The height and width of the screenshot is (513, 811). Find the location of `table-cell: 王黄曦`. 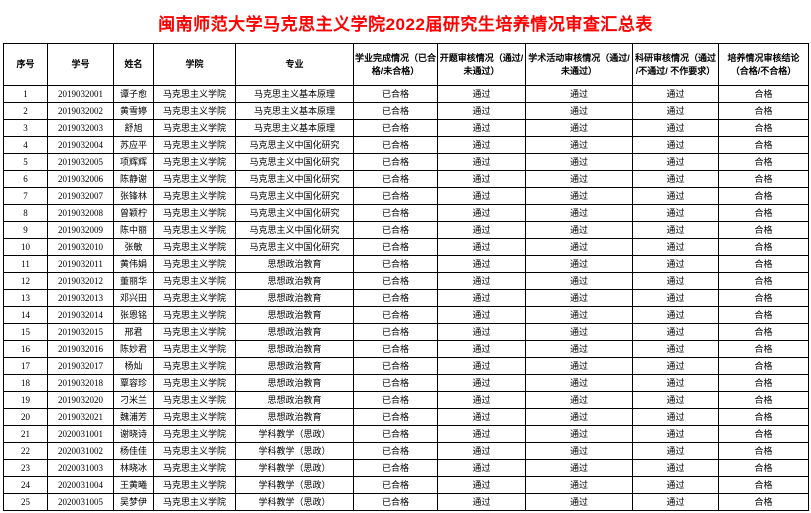

table-cell: 王黄曦 is located at coordinates (133, 485).